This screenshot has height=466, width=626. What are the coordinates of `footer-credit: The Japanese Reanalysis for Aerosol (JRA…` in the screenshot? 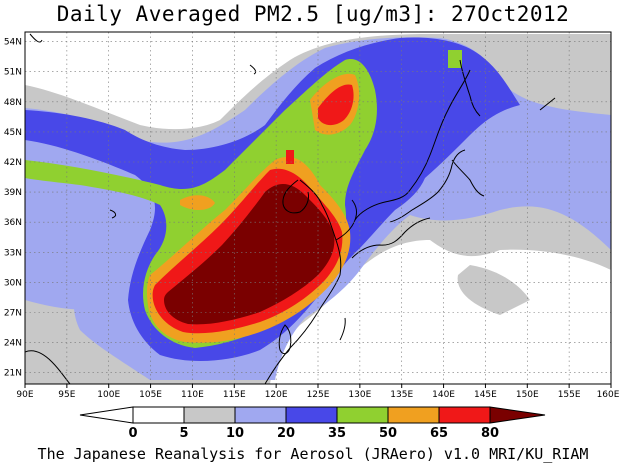 It's located at (313, 454).